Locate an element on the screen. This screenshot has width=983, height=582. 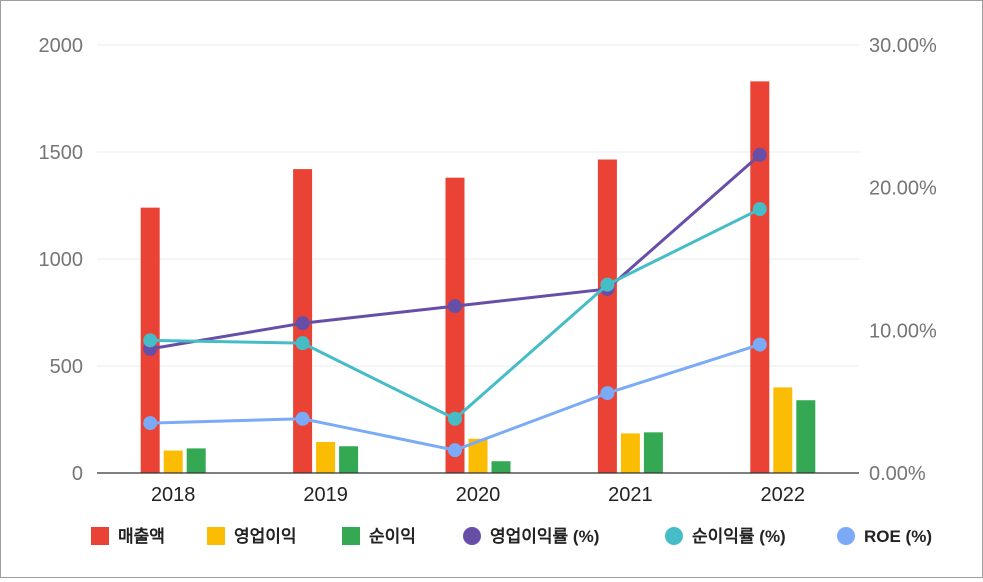
right-tick-label: 10.00% is located at coordinates (903, 331).